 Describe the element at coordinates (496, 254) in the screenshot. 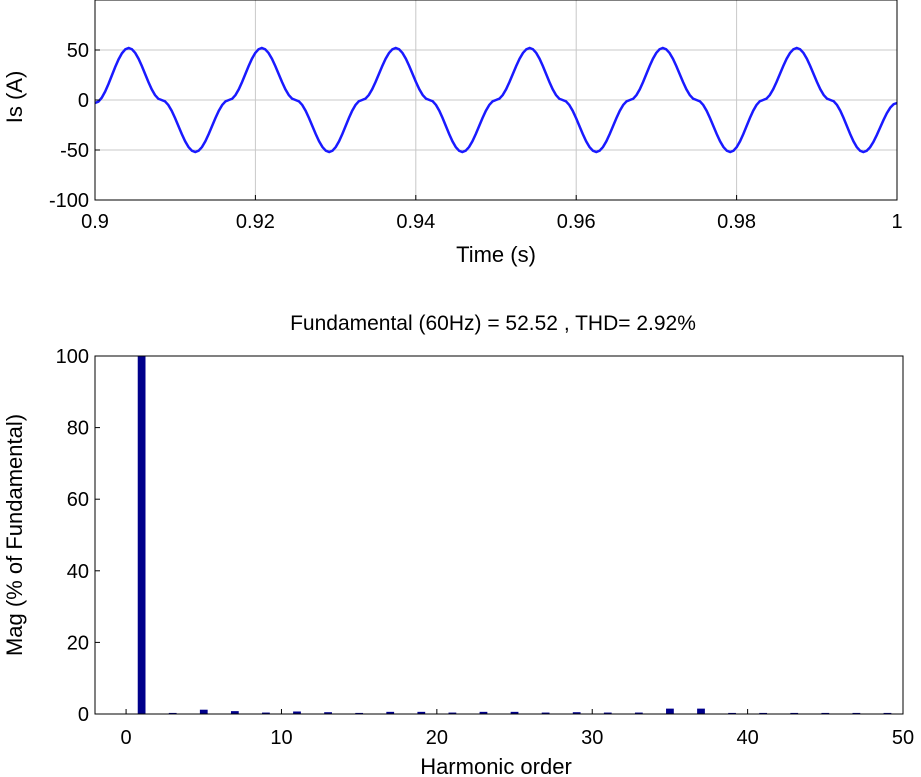

I see `waveform-x-axis-label: Time (s)` at that location.